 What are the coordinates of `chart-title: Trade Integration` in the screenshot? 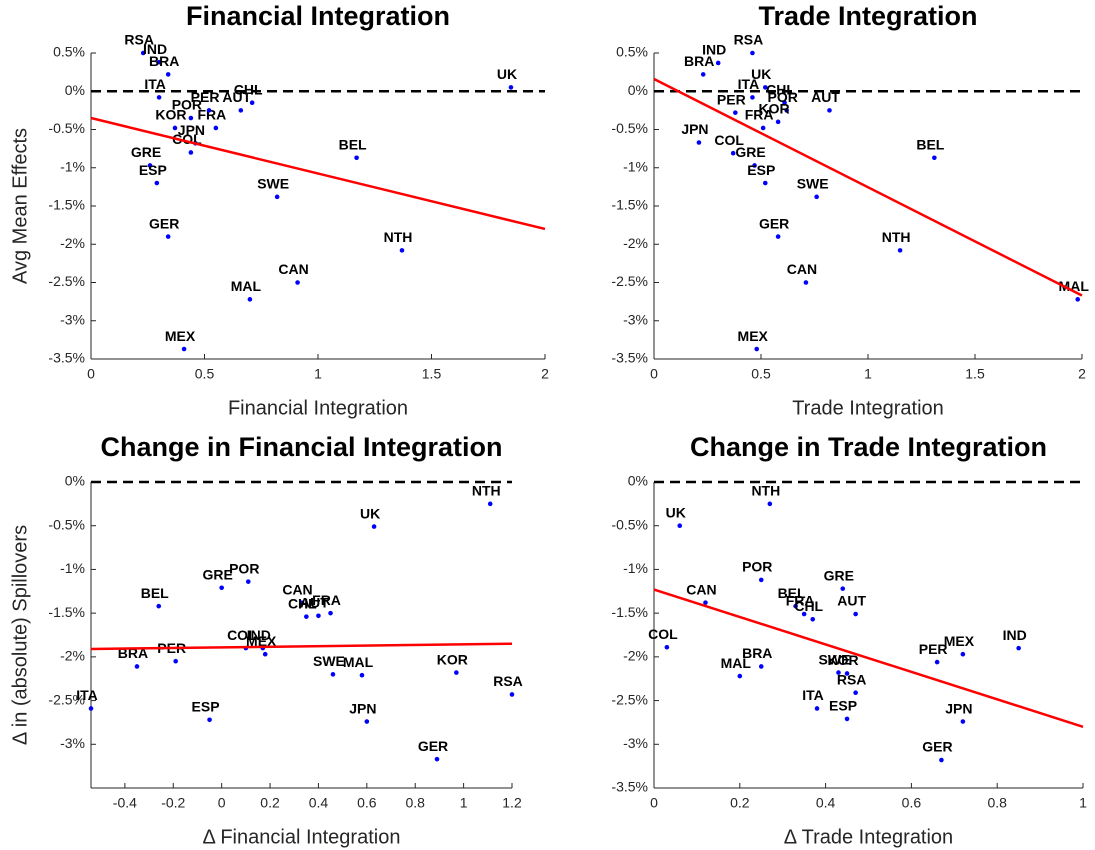 It's located at (867, 16).